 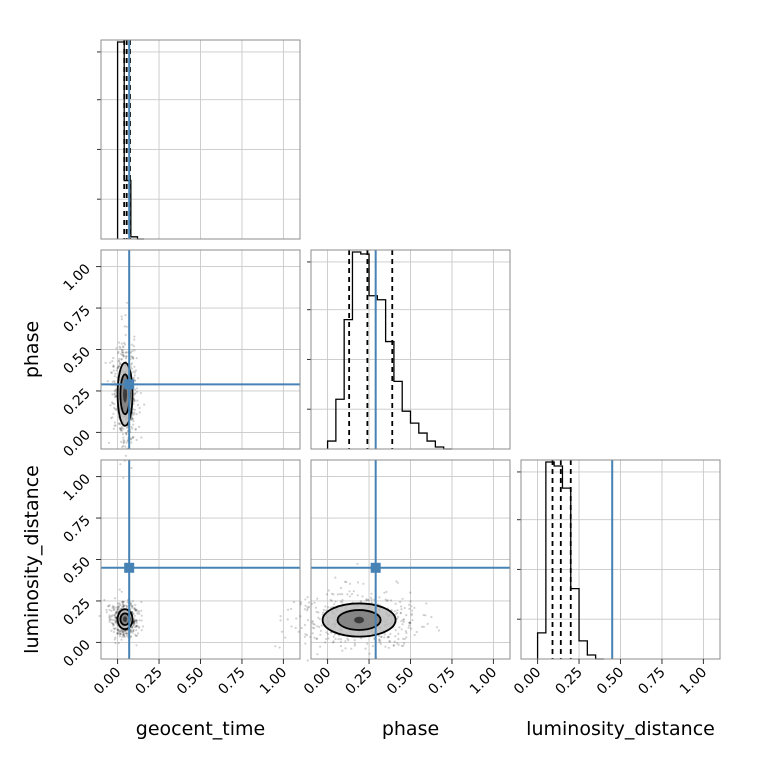 What do you see at coordinates (130, 140) in the screenshot?
I see `histogram-geocent_time` at bounding box center [130, 140].